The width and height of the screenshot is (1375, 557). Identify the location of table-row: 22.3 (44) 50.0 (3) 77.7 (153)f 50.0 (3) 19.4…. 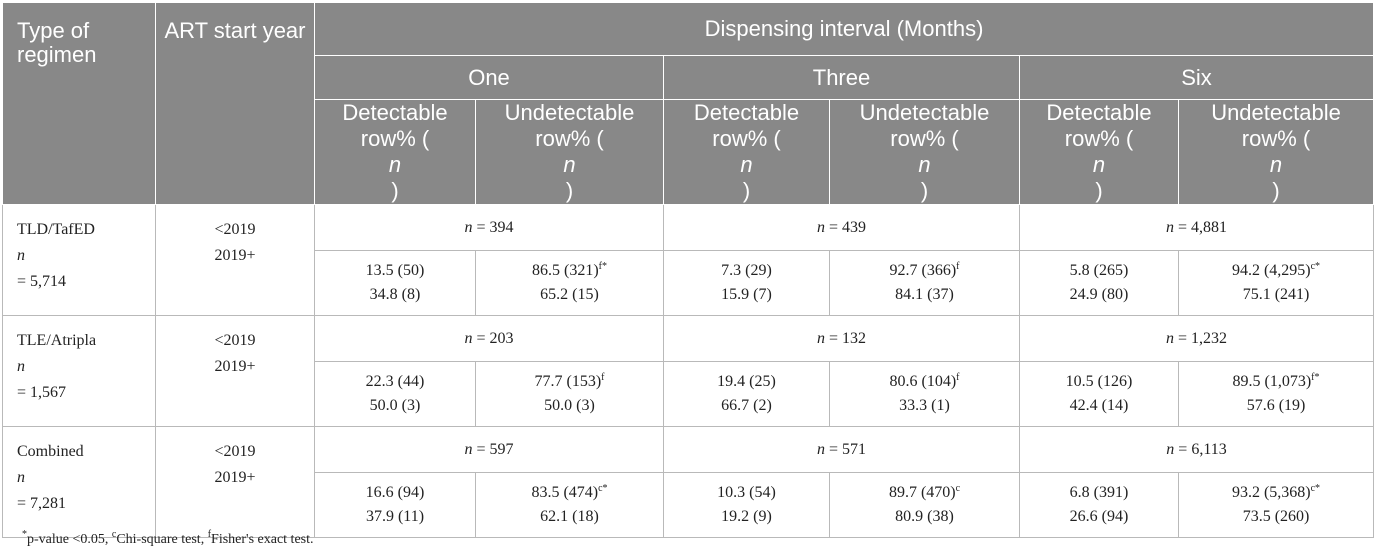
(689, 394).